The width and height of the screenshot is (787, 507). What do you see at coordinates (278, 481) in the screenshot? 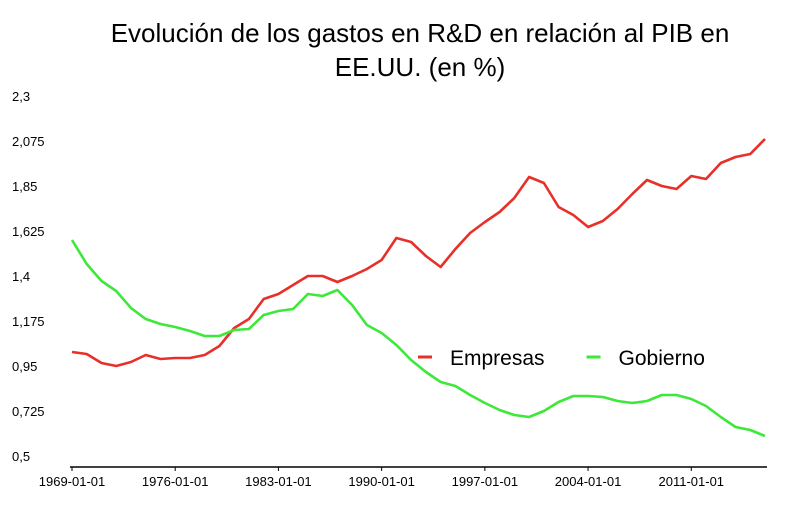
I see `x-tick-label: 1983-01-01` at bounding box center [278, 481].